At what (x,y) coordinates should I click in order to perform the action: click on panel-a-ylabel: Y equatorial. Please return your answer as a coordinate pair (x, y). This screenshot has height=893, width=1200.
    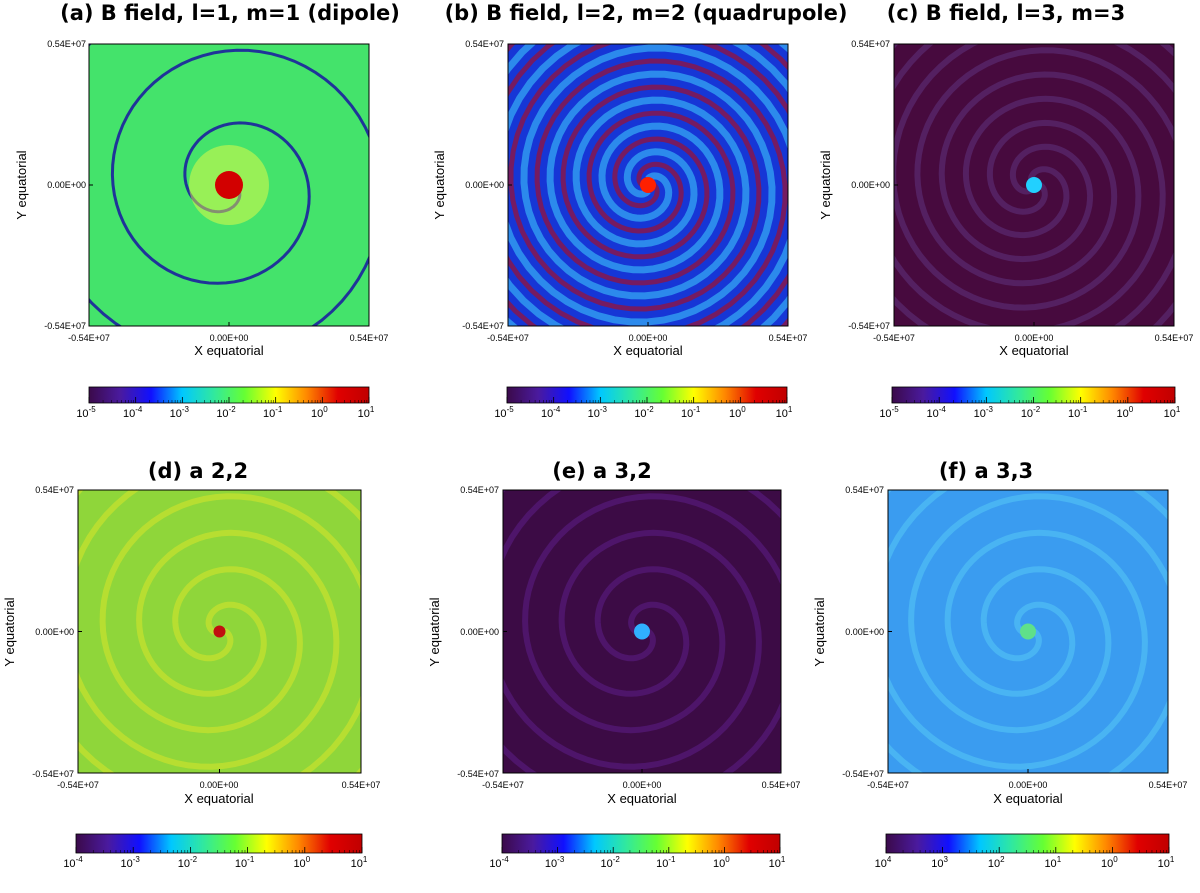
    Looking at the image, I should click on (21, 184).